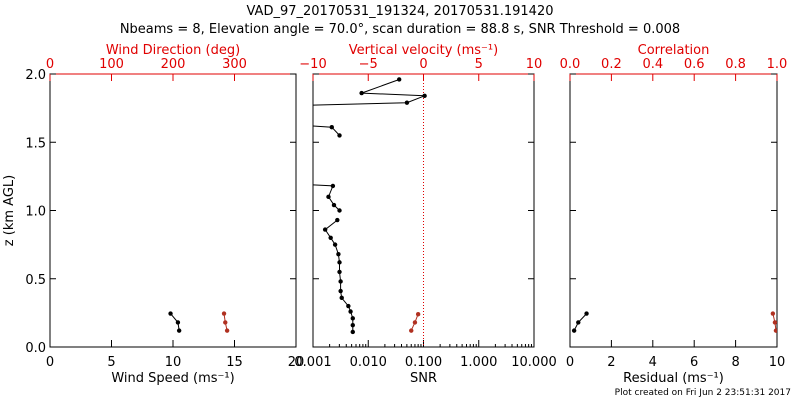 The width and height of the screenshot is (800, 400). I want to click on x-bottom-tick-label: 0.100, so click(423, 362).